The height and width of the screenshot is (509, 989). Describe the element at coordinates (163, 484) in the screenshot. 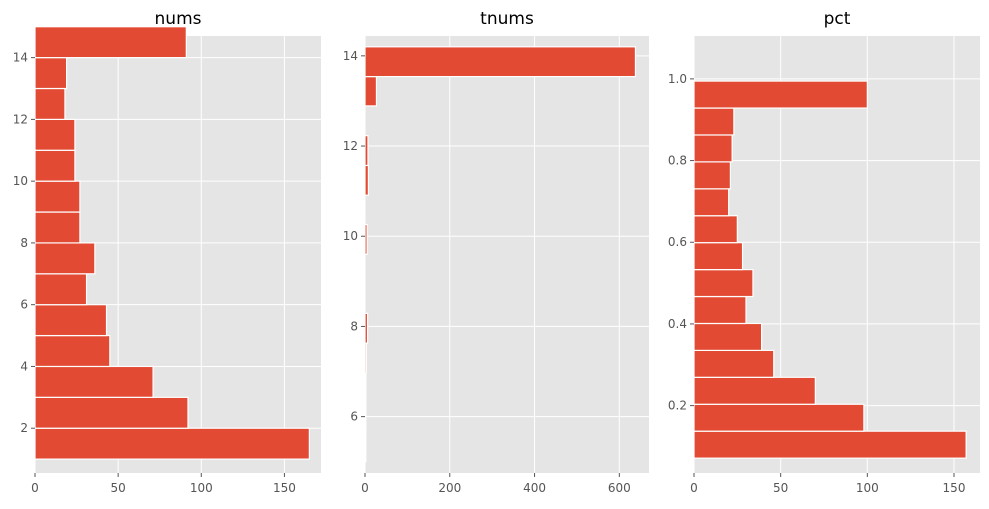

I see `x-ticks-nums: 0 50 100 150` at that location.